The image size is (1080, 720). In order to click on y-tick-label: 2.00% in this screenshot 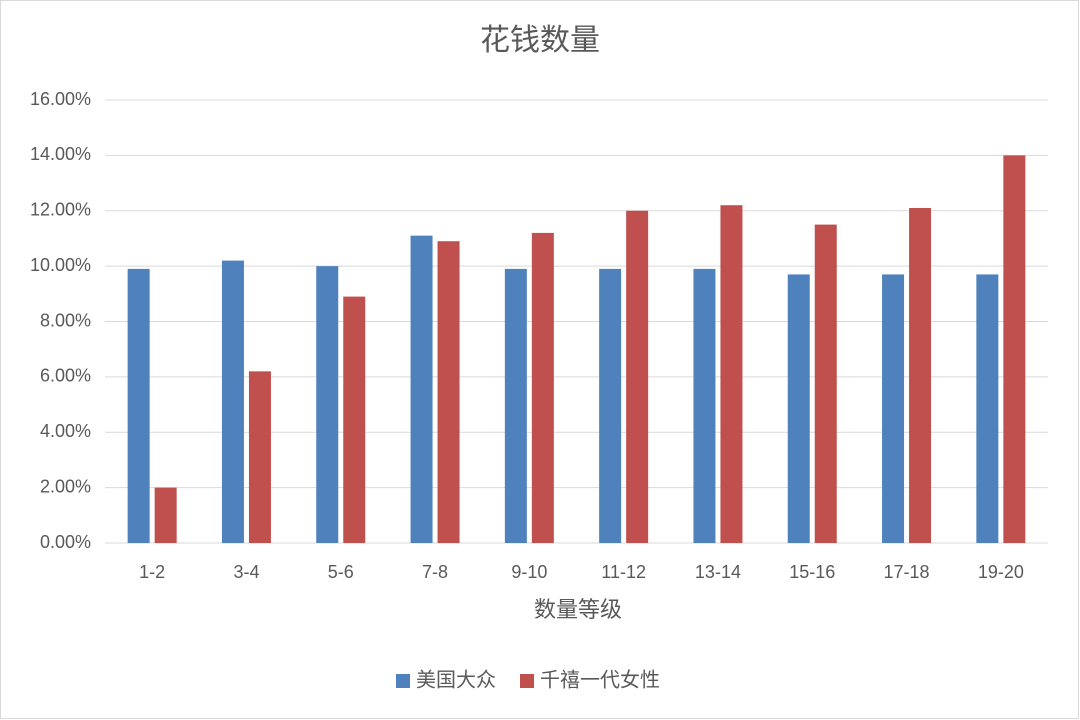, I will do `click(65, 486)`.